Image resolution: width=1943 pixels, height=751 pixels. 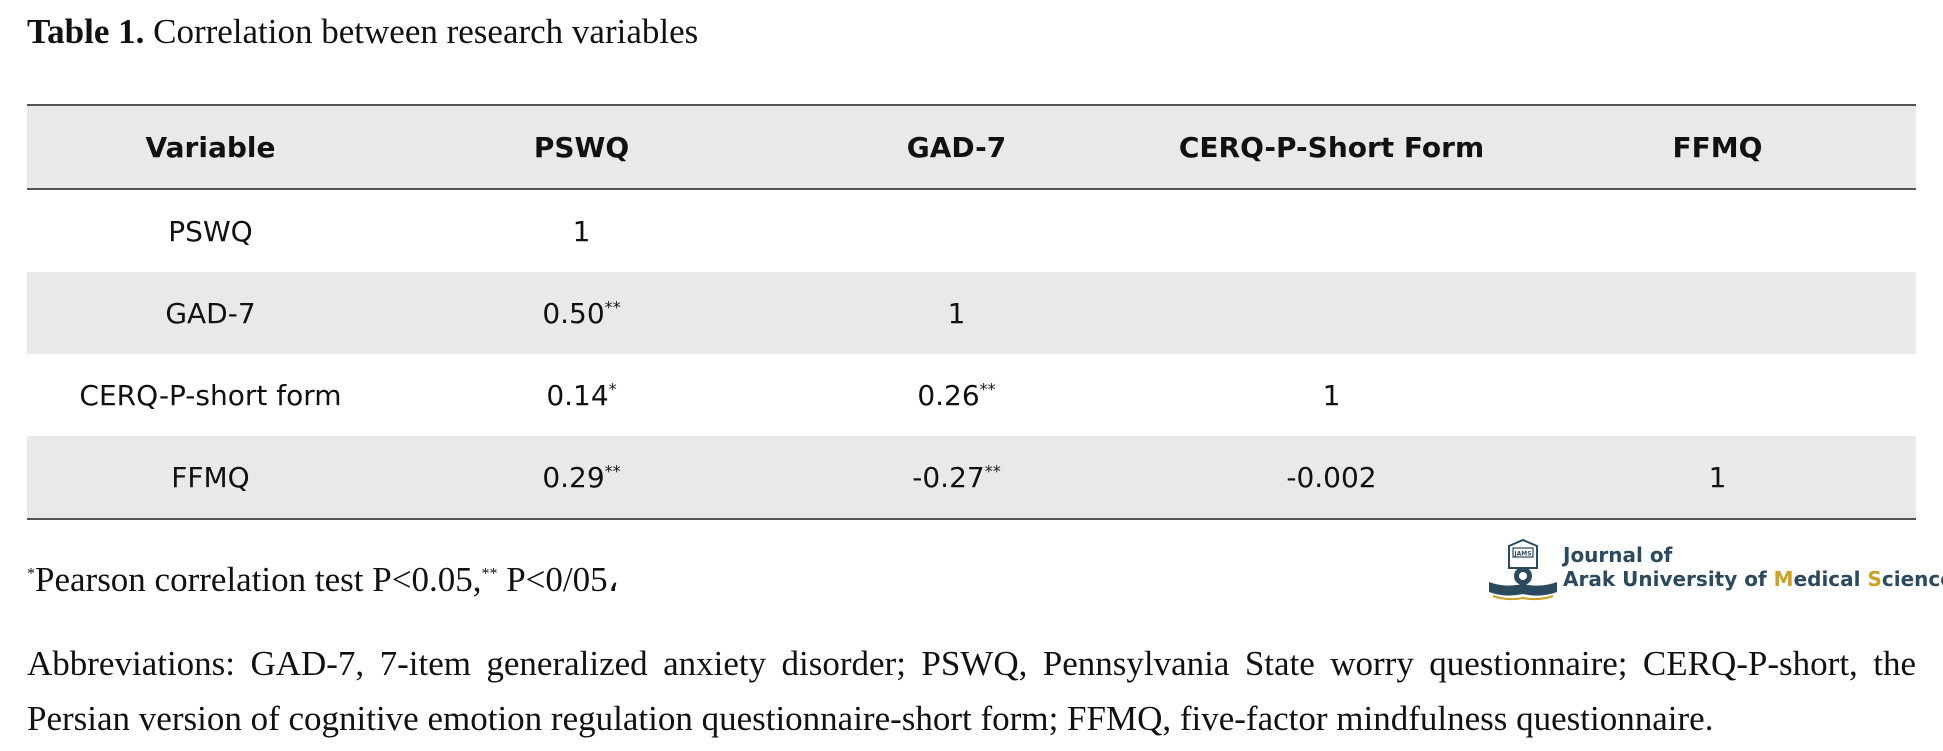 What do you see at coordinates (948, 477) in the screenshot?
I see `cell-value: -0.27` at bounding box center [948, 477].